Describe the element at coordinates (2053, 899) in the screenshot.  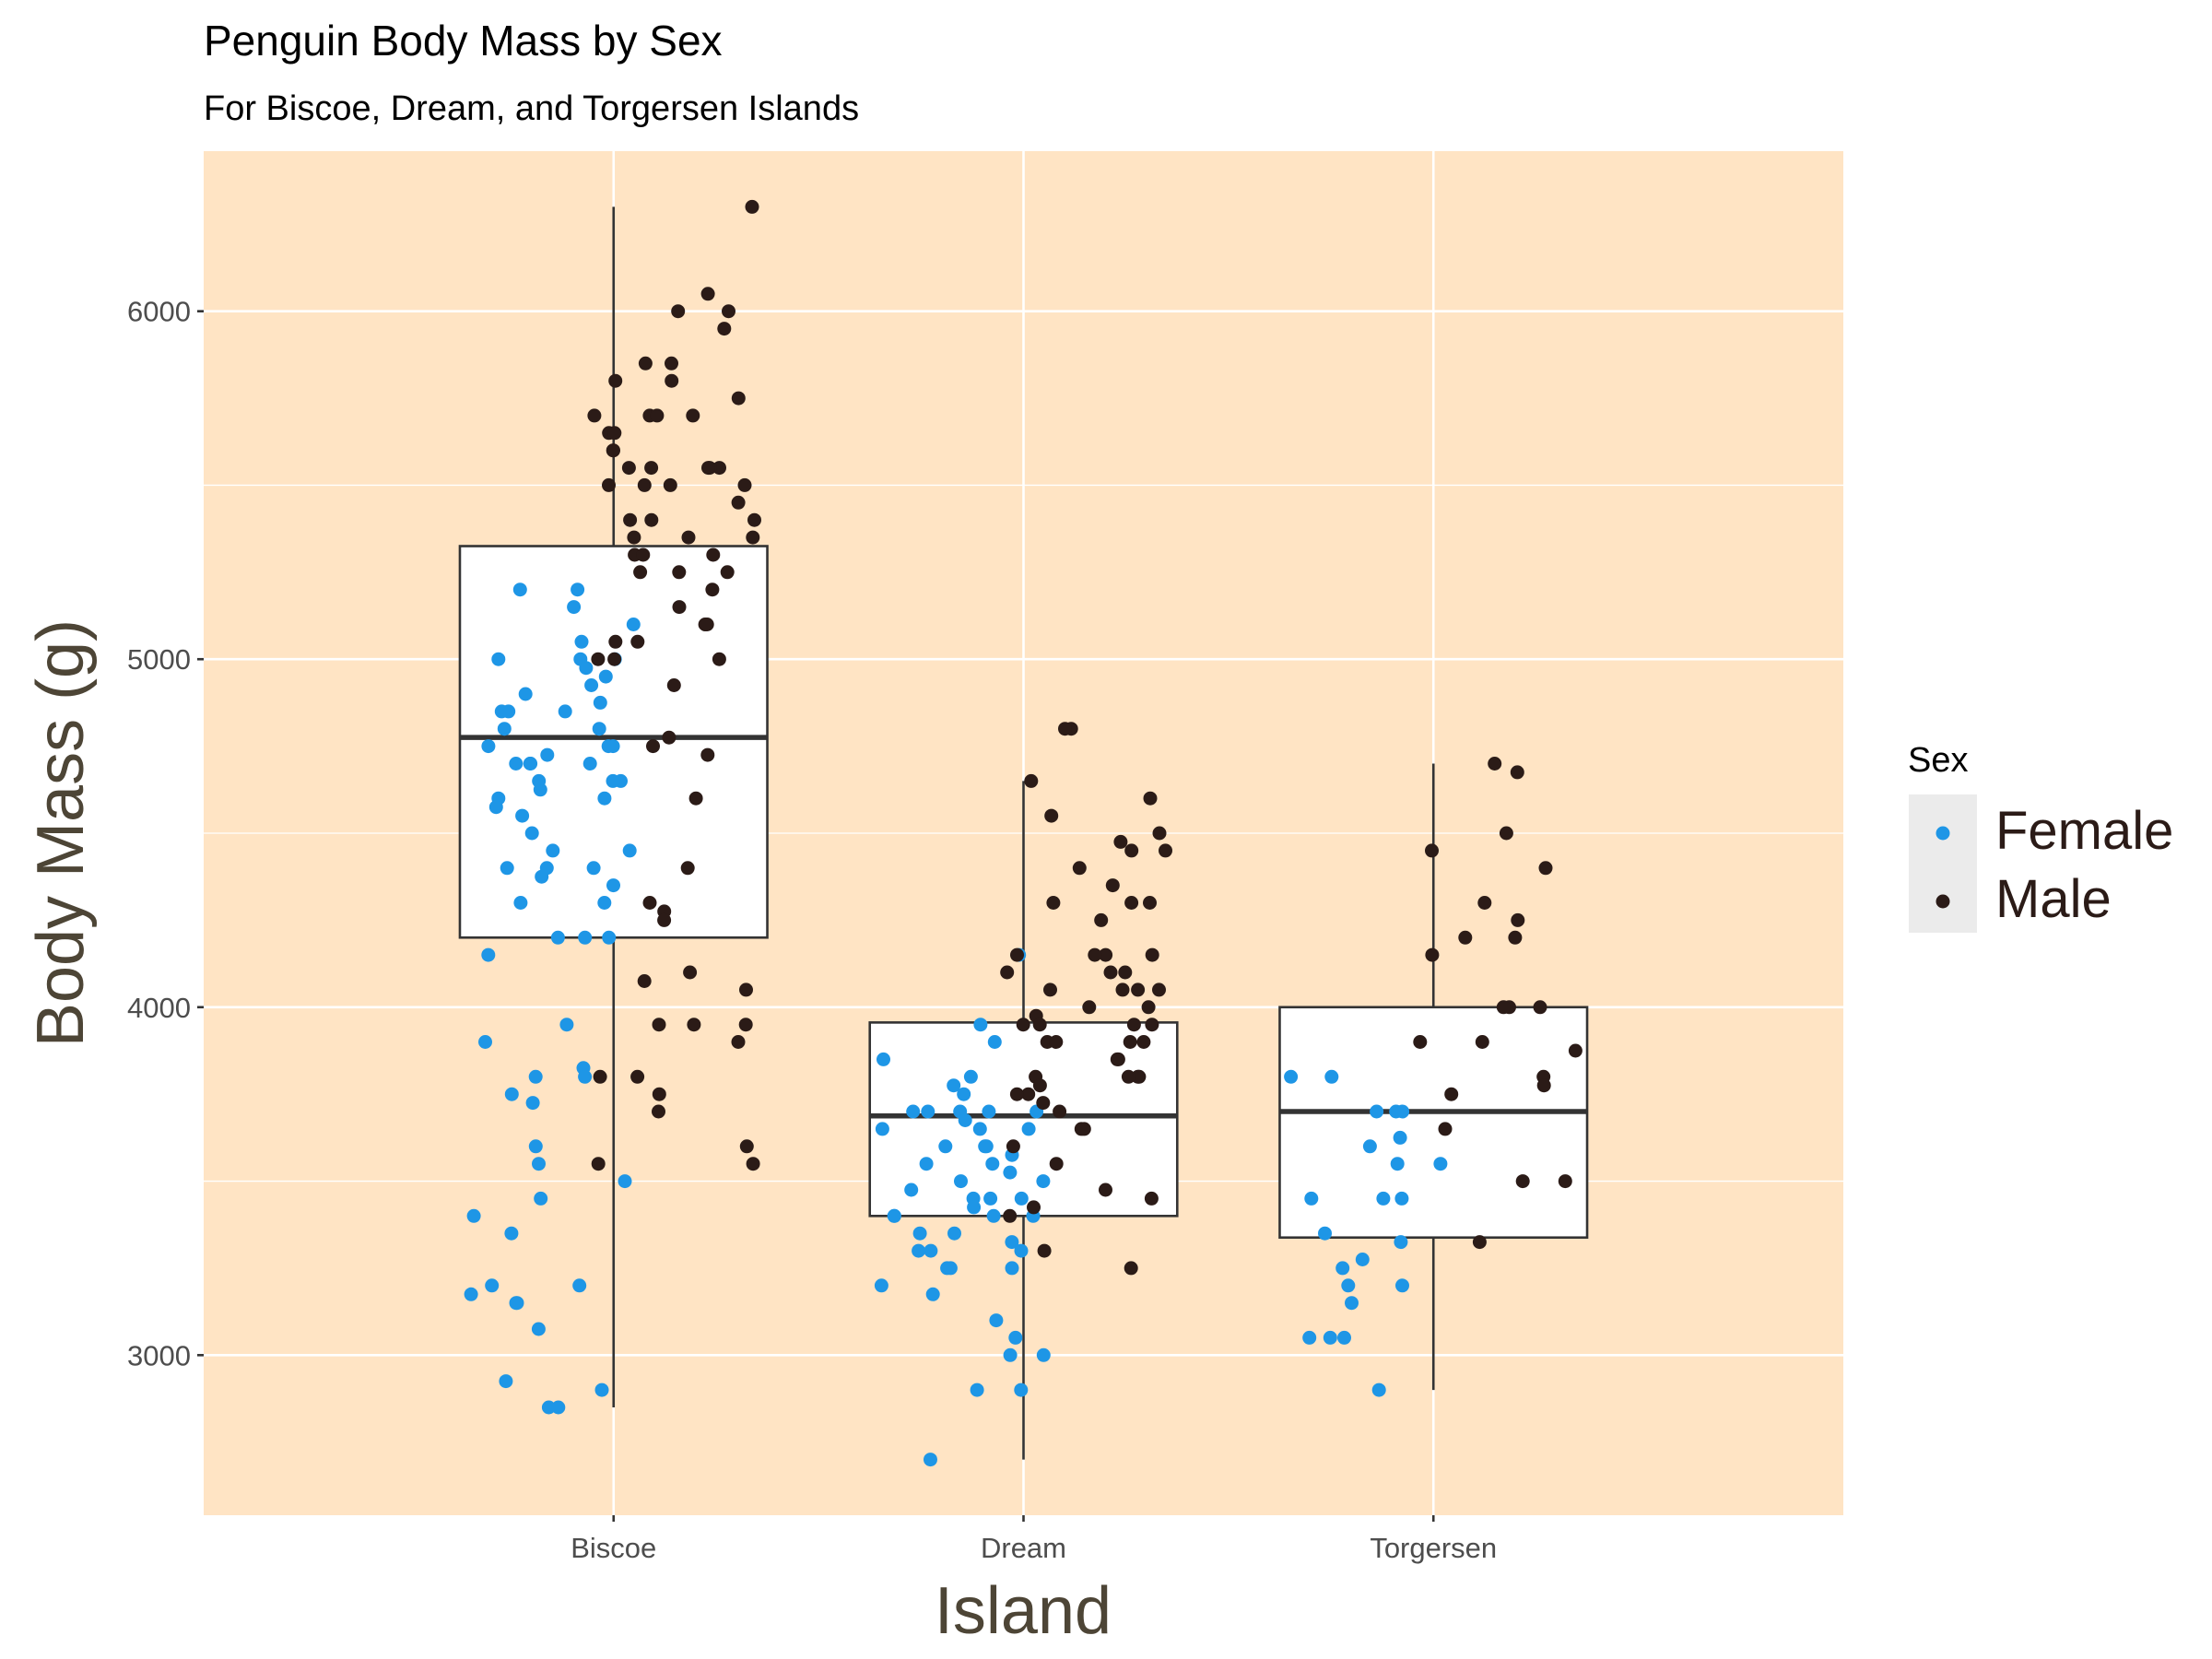
I see `legend-male-label: Male` at that location.